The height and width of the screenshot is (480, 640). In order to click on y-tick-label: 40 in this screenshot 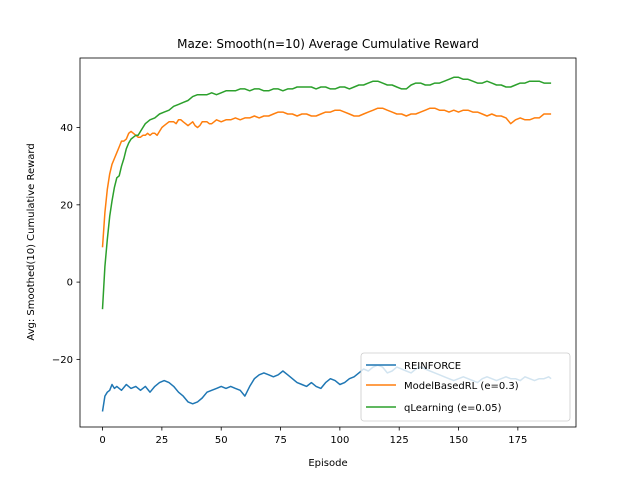, I will do `click(66, 128)`.